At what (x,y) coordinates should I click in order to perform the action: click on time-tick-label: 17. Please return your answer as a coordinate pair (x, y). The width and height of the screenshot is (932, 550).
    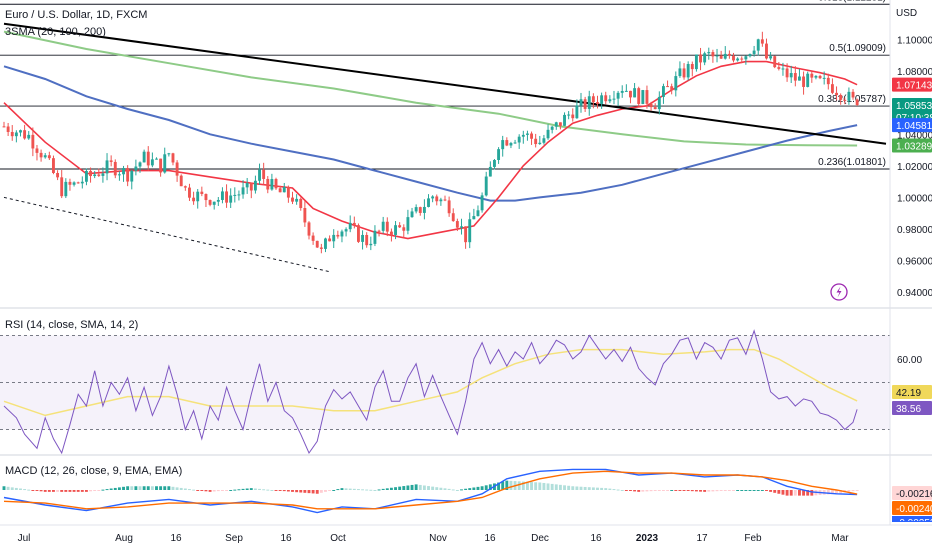
    Looking at the image, I should click on (702, 538).